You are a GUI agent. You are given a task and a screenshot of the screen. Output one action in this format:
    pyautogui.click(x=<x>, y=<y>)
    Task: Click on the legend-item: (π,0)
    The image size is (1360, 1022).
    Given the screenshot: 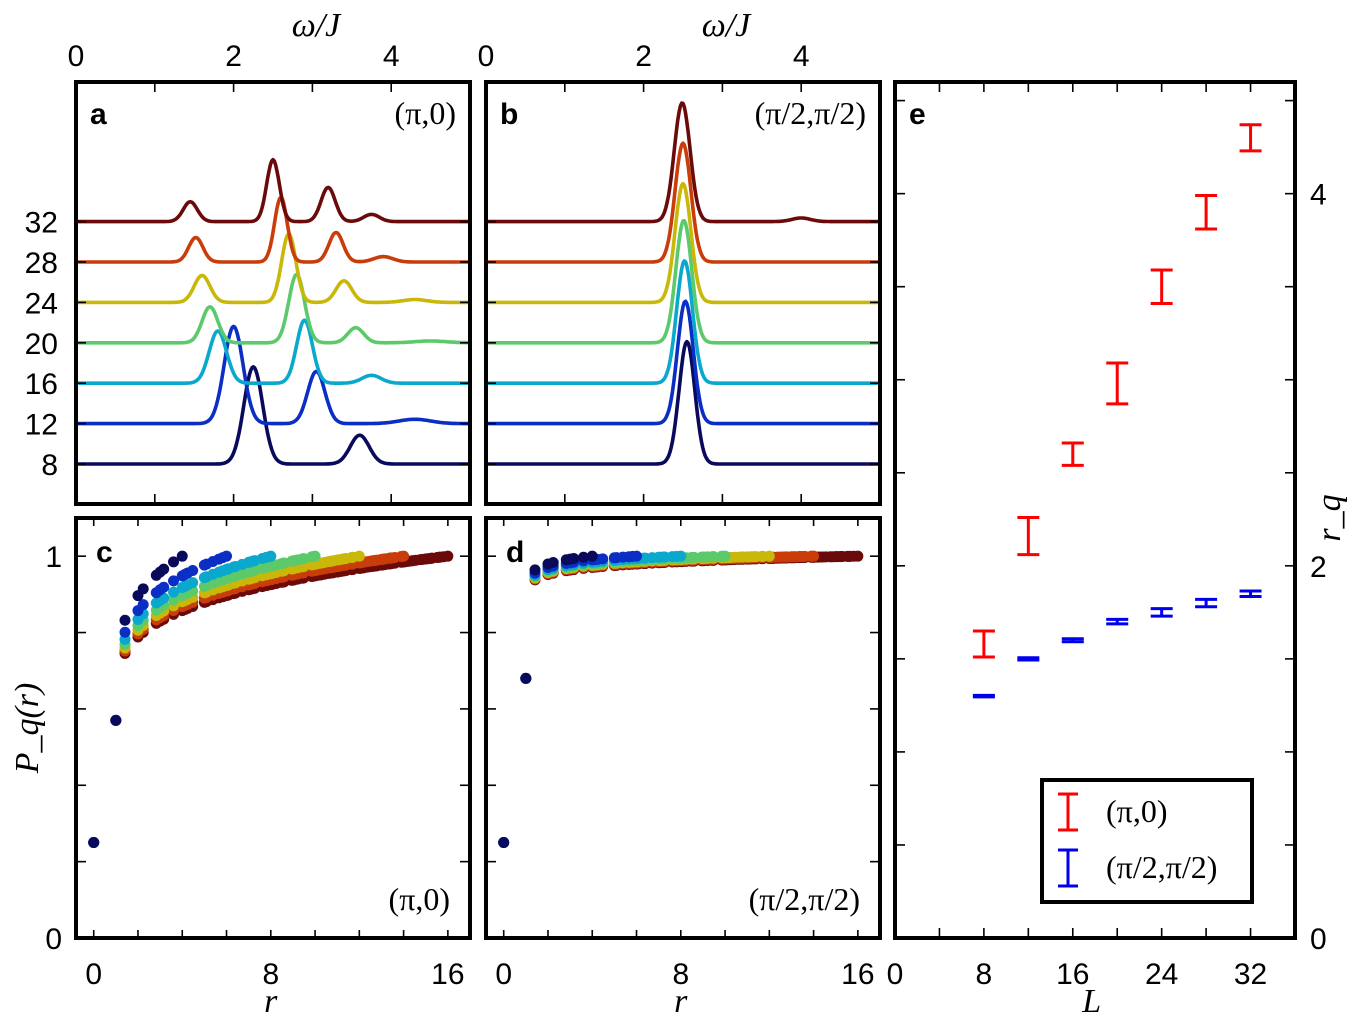 What is the action you would take?
    pyautogui.click(x=1112, y=812)
    